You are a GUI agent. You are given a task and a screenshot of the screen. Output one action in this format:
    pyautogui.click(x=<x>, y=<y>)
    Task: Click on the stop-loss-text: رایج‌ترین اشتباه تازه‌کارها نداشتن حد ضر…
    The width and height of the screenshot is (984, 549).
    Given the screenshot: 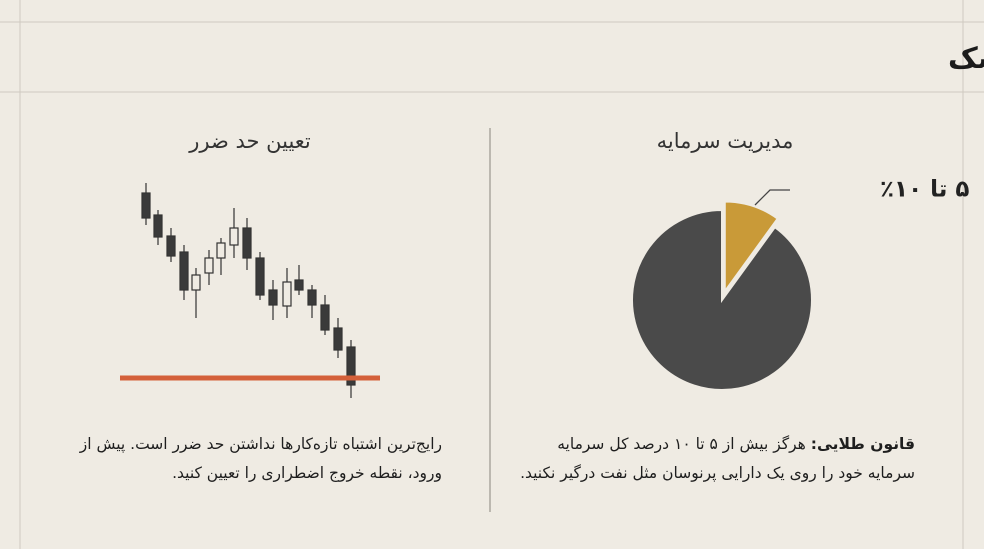 What is the action you would take?
    pyautogui.click(x=260, y=458)
    